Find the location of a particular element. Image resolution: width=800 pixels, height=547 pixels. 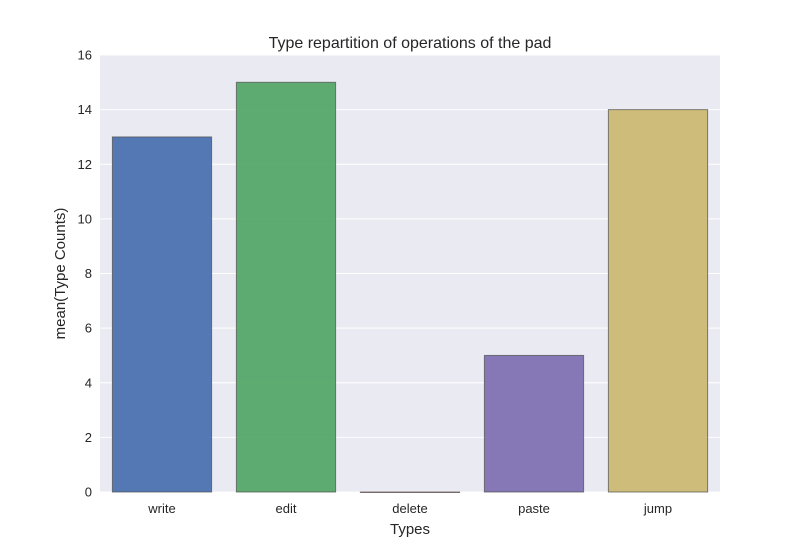

x-tick-label: delete is located at coordinates (409, 508).